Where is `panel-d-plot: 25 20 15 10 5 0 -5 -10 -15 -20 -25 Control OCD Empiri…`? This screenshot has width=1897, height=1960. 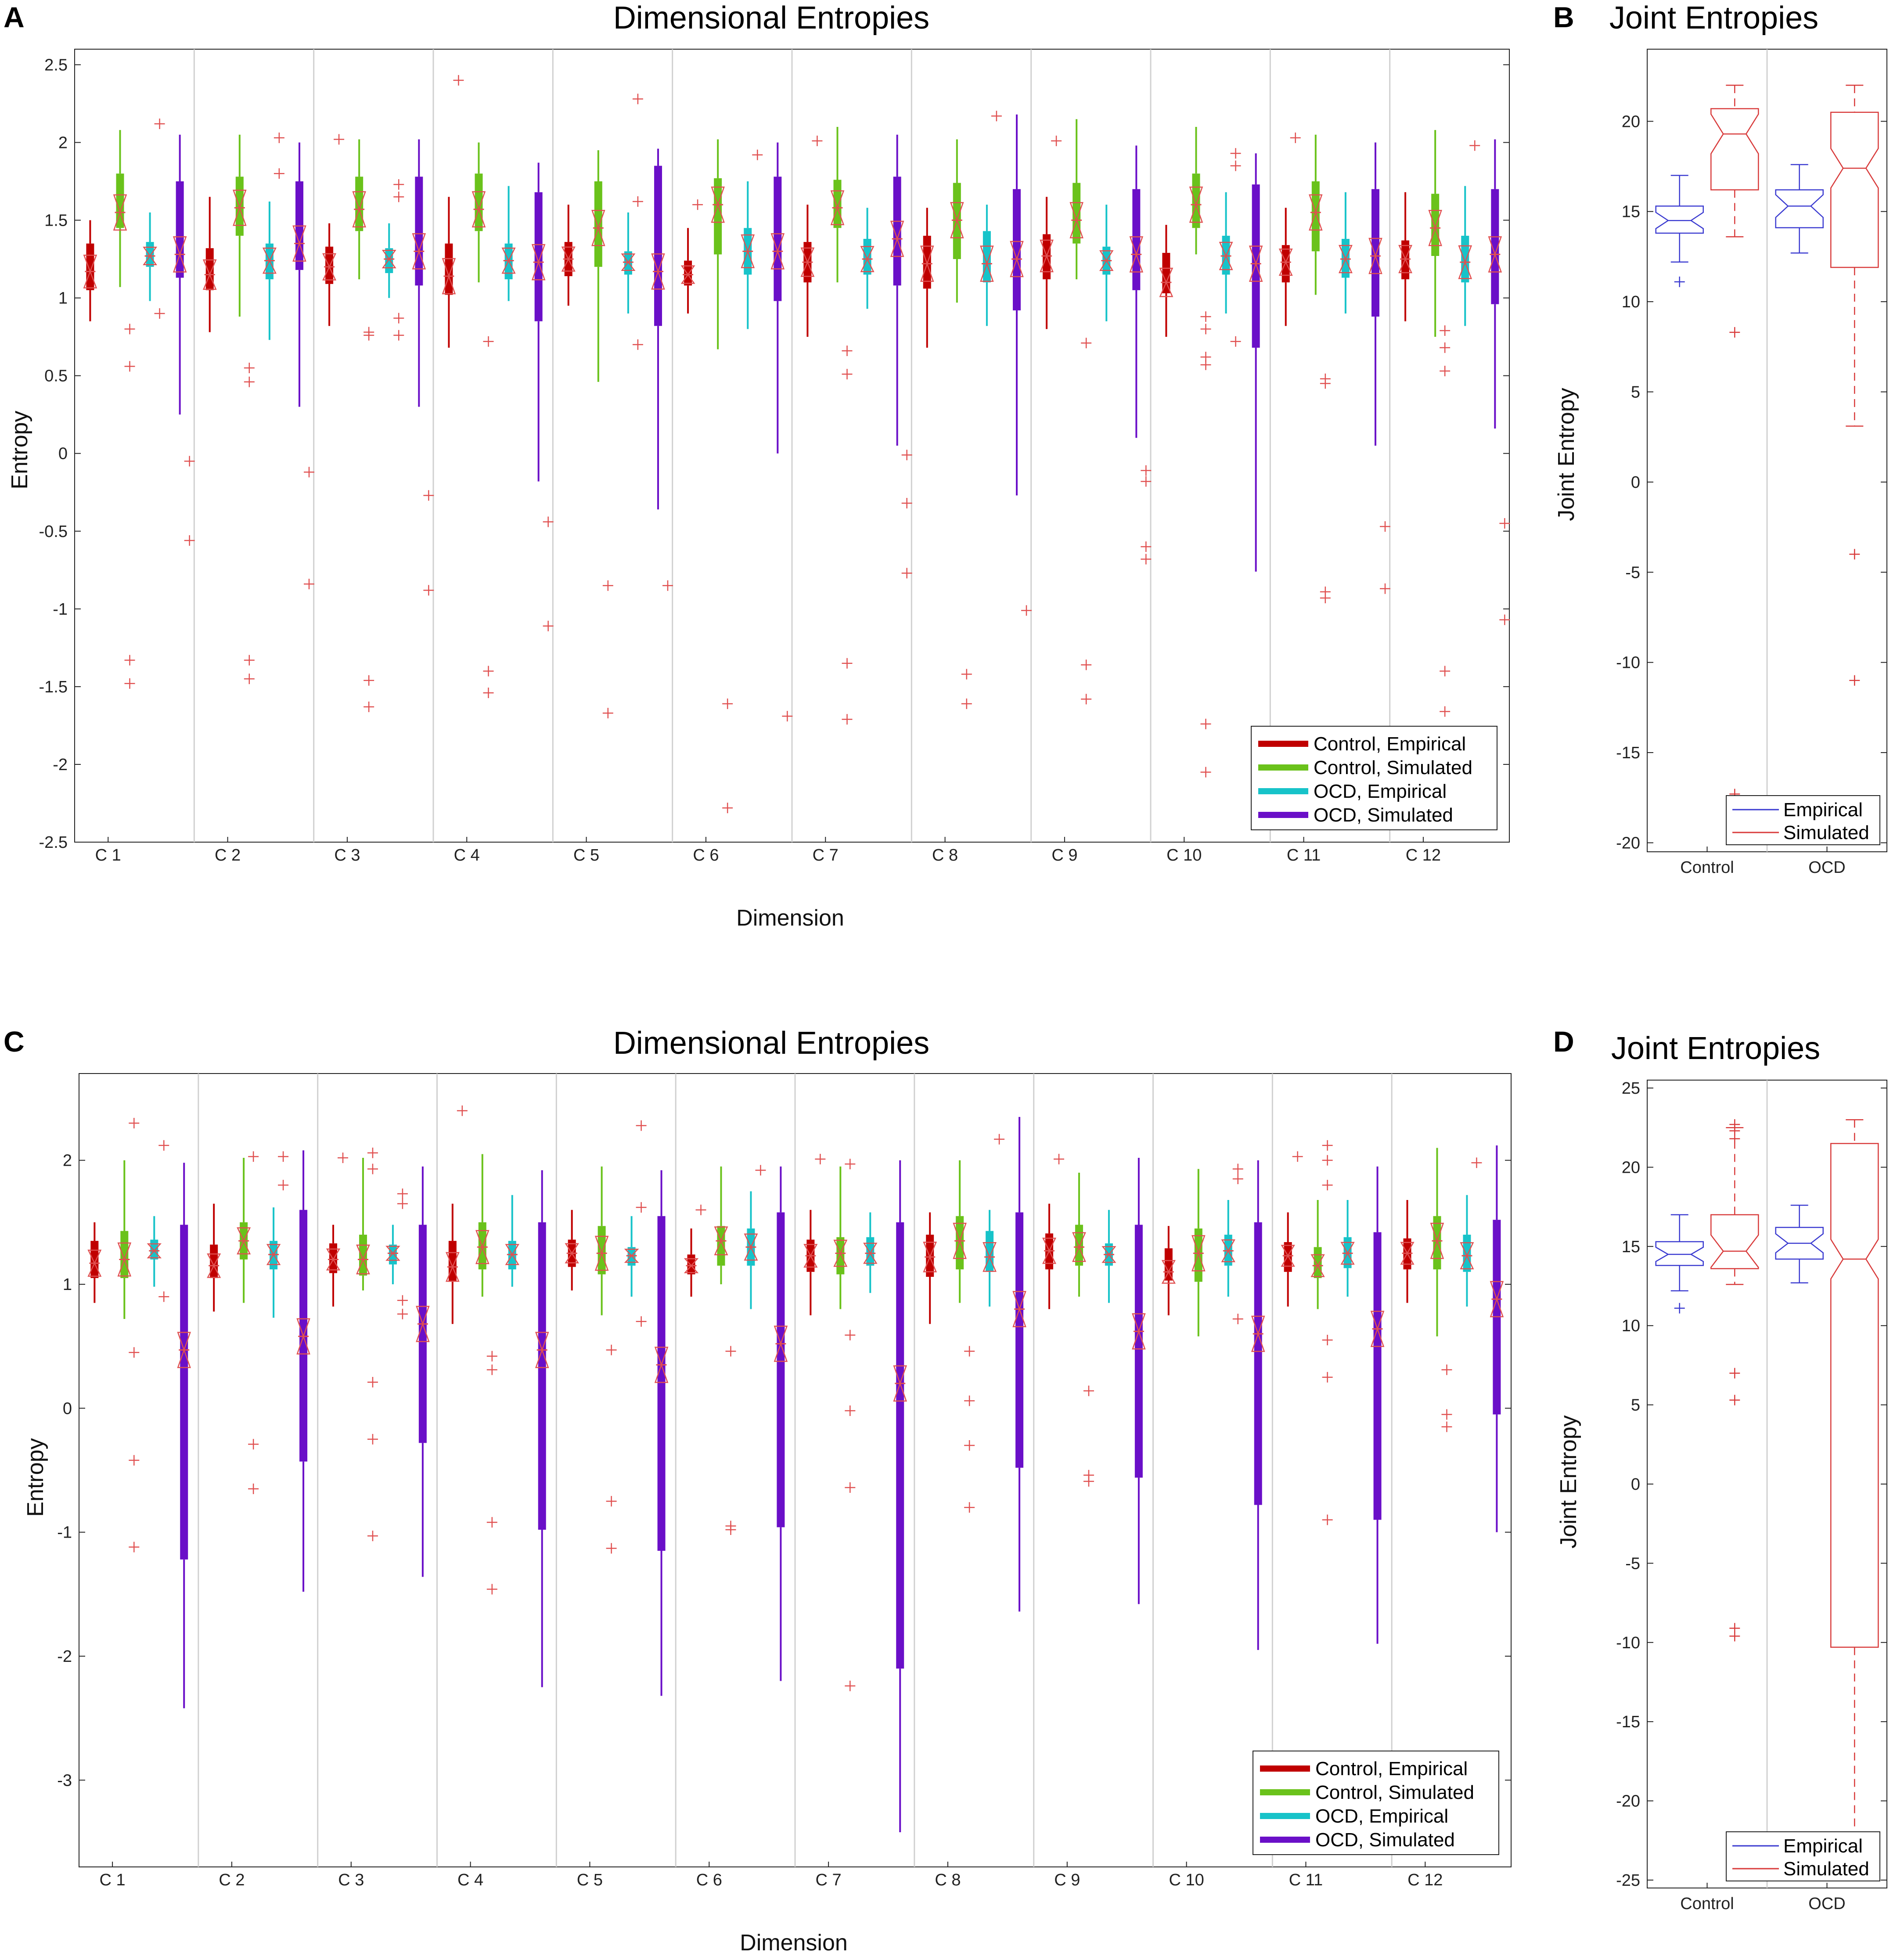 panel-d-plot: 25 20 15 10 5 0 -5 -10 -15 -20 -25 Control OCD Empiri… is located at coordinates (1751, 1496).